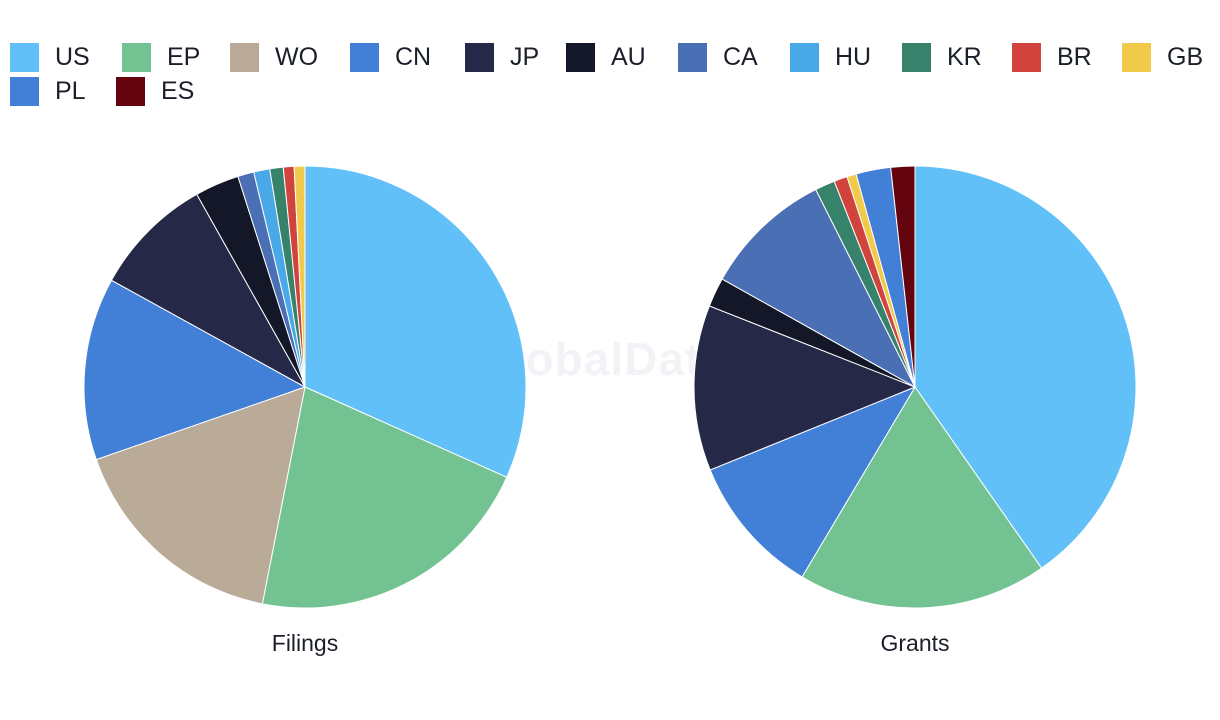 This screenshot has width=1220, height=720. I want to click on chart-legend: US EP WO CN JP AU CA HU, so click(612, 74).